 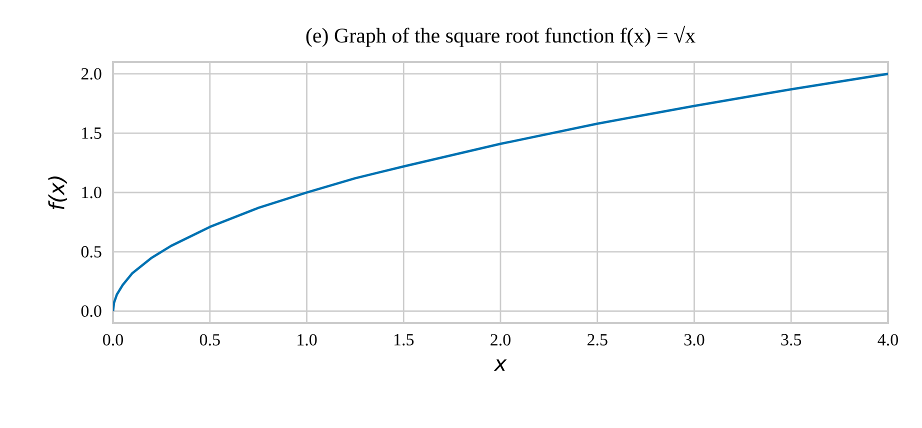 What do you see at coordinates (501, 36) in the screenshot?
I see `chart-title: (e) Graph of the square root function f(x) = √x` at bounding box center [501, 36].